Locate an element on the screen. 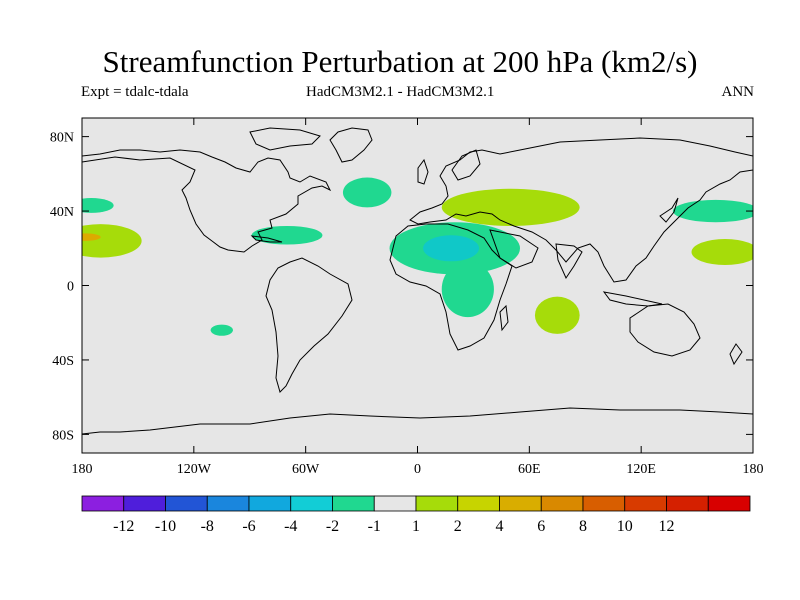 The image size is (800, 600). coastline-japan is located at coordinates (669, 210).